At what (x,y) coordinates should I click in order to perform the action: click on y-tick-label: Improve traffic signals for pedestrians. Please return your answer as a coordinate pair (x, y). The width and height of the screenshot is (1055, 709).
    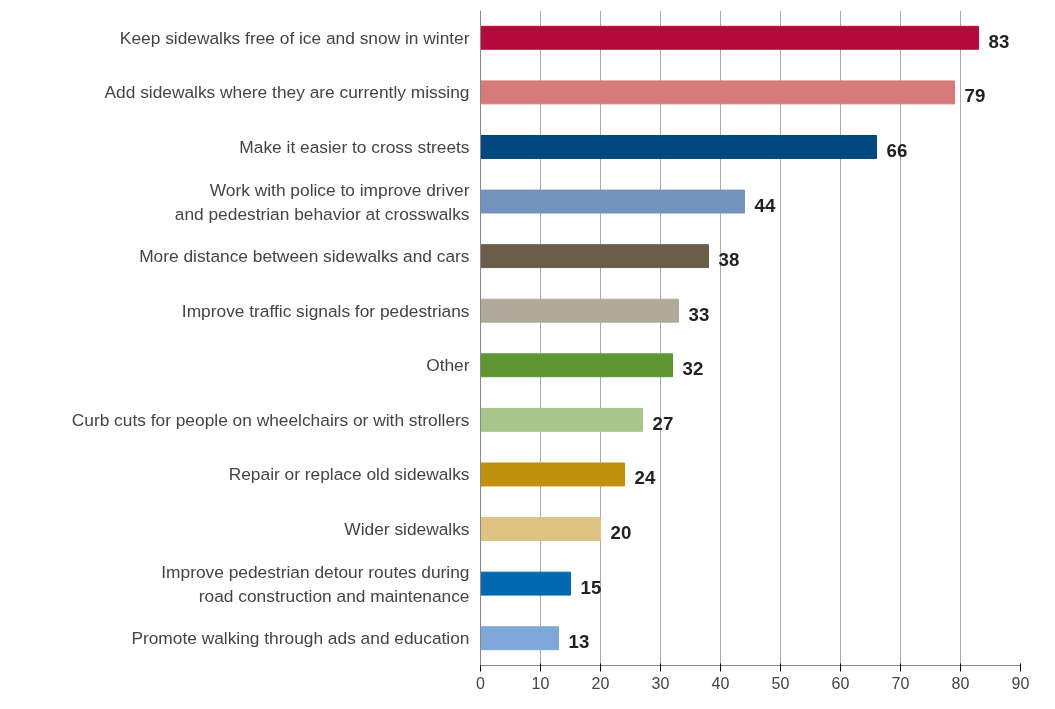
    Looking at the image, I should click on (325, 310).